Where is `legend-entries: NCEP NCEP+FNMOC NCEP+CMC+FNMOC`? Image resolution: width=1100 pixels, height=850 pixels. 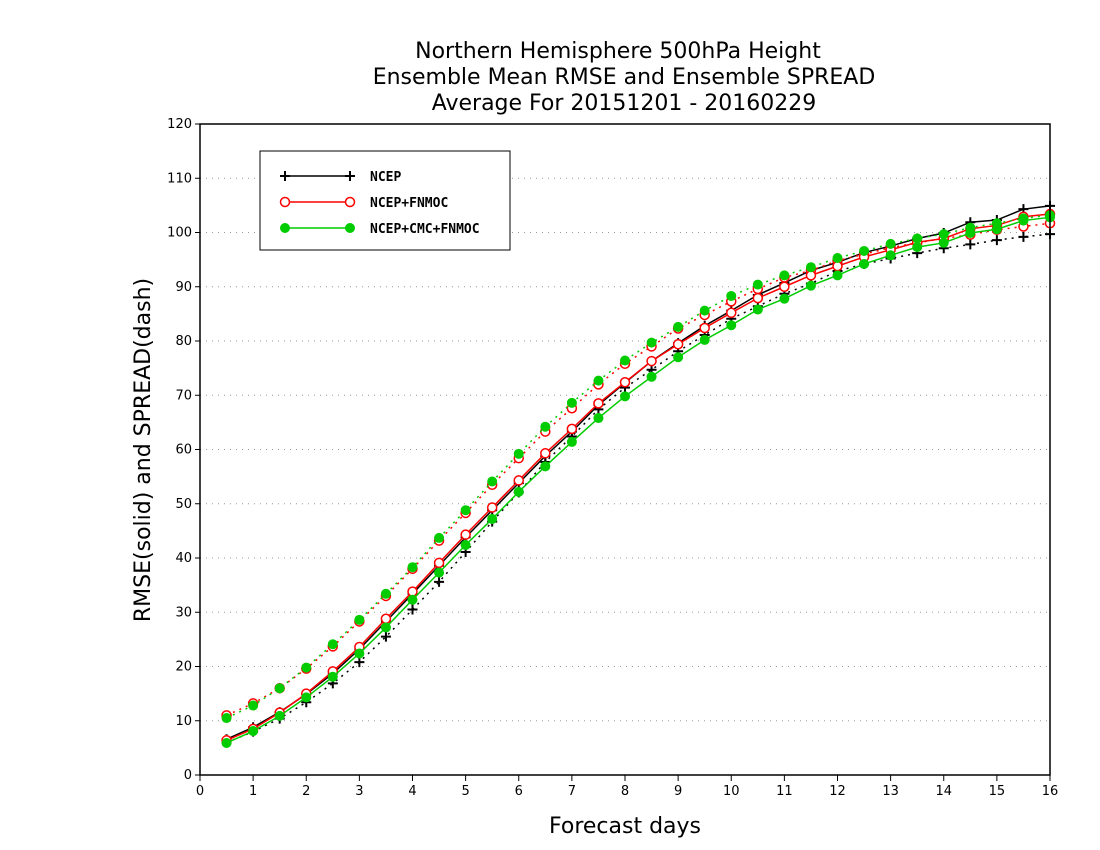
legend-entries: NCEP NCEP+FNMOC NCEP+CMC+FNMOC is located at coordinates (379, 203).